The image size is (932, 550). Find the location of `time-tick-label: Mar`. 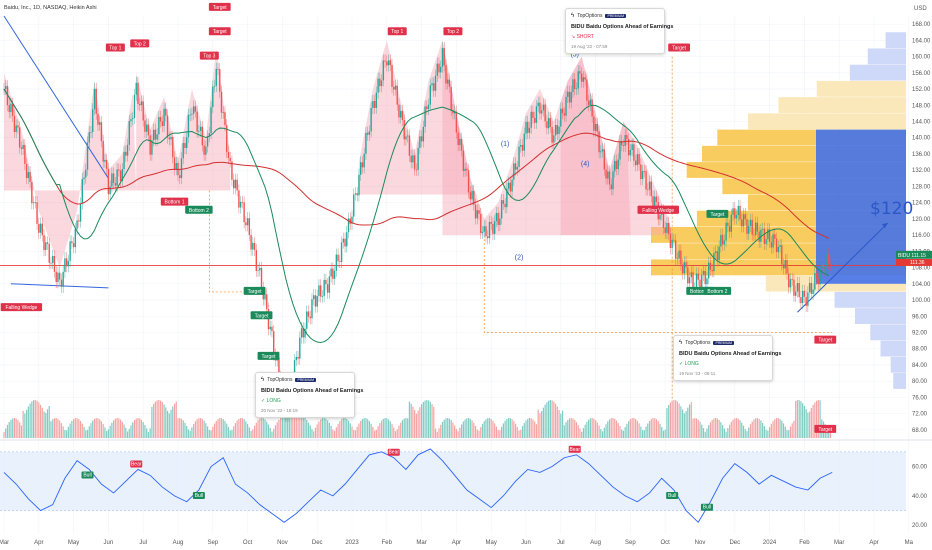

time-tick-label: Mar is located at coordinates (421, 543).